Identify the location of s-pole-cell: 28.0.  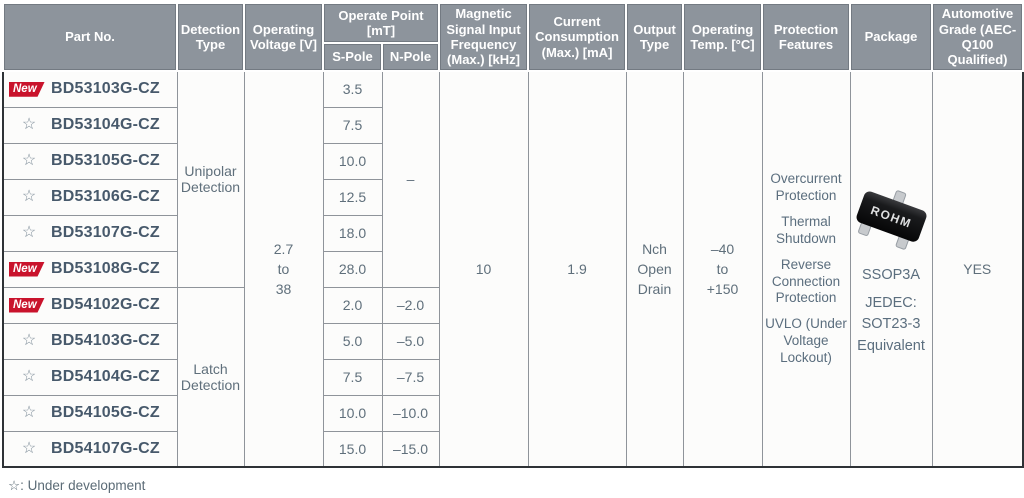
(352, 269).